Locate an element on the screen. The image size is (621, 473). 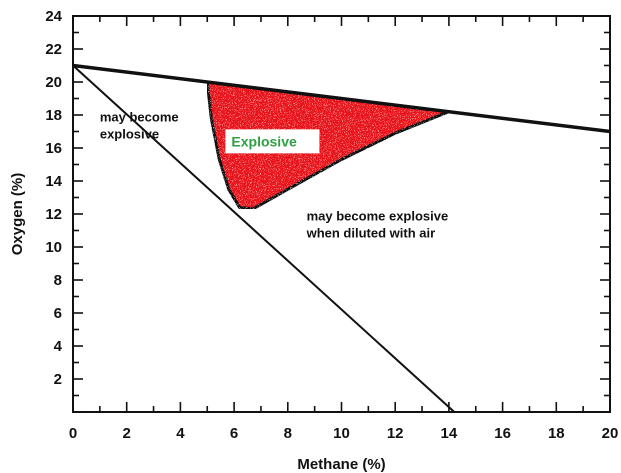
x-tick-label: 4 is located at coordinates (180, 433).